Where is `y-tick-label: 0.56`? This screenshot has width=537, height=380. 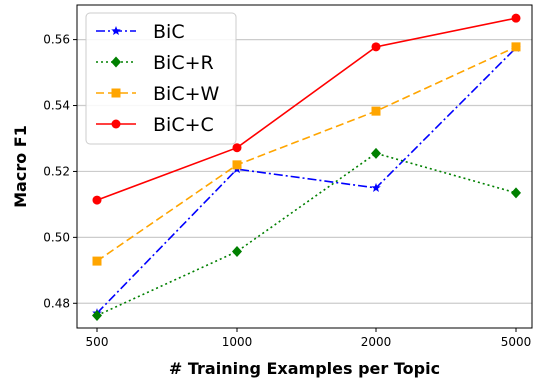 y-tick-label: 0.56 is located at coordinates (56, 40).